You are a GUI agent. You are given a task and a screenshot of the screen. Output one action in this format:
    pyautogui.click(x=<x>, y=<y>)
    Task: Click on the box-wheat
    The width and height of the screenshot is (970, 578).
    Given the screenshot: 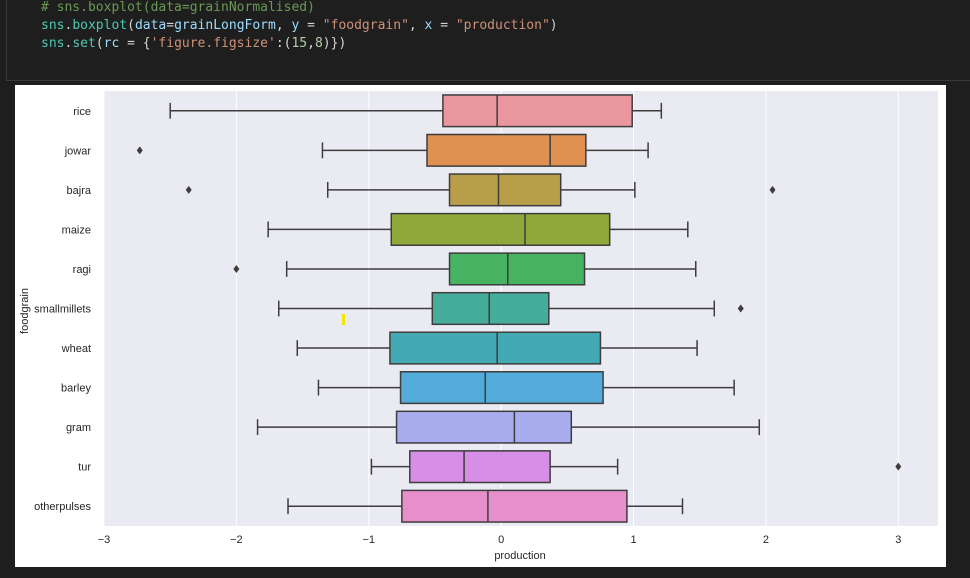 What is the action you would take?
    pyautogui.click(x=497, y=348)
    